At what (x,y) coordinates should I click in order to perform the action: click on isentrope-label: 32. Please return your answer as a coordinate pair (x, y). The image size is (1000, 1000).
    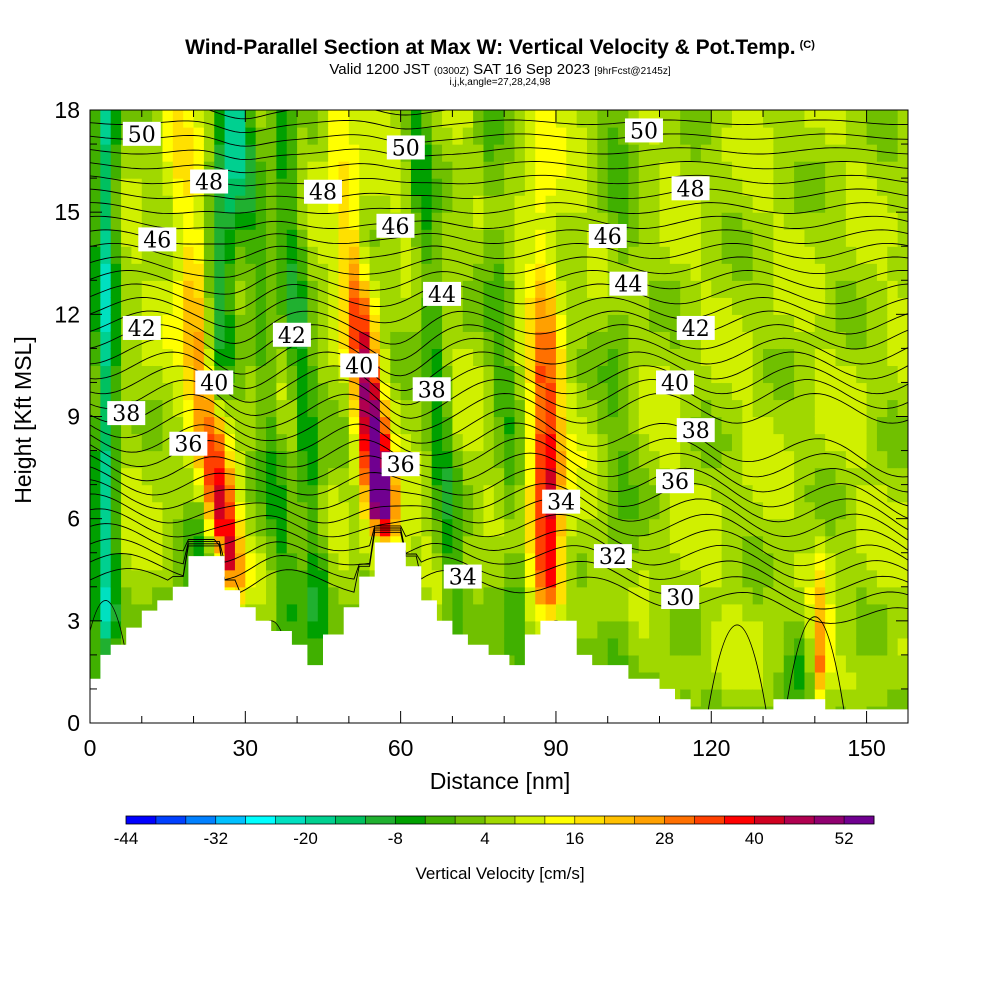
    Looking at the image, I should click on (613, 557).